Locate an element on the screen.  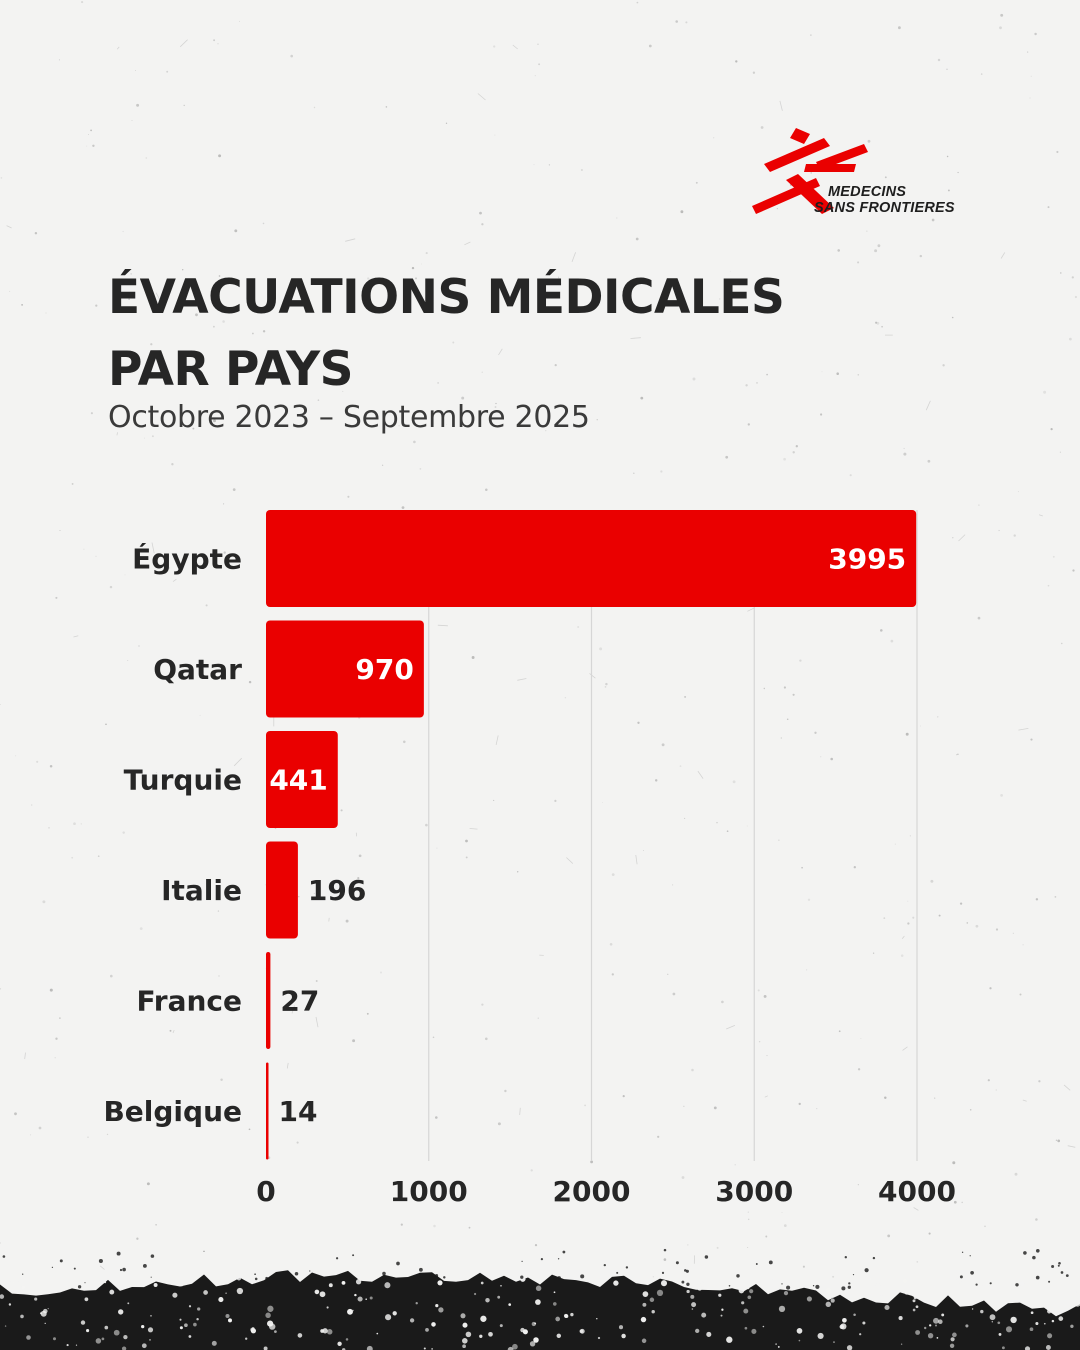
category-label: France is located at coordinates (189, 1001).